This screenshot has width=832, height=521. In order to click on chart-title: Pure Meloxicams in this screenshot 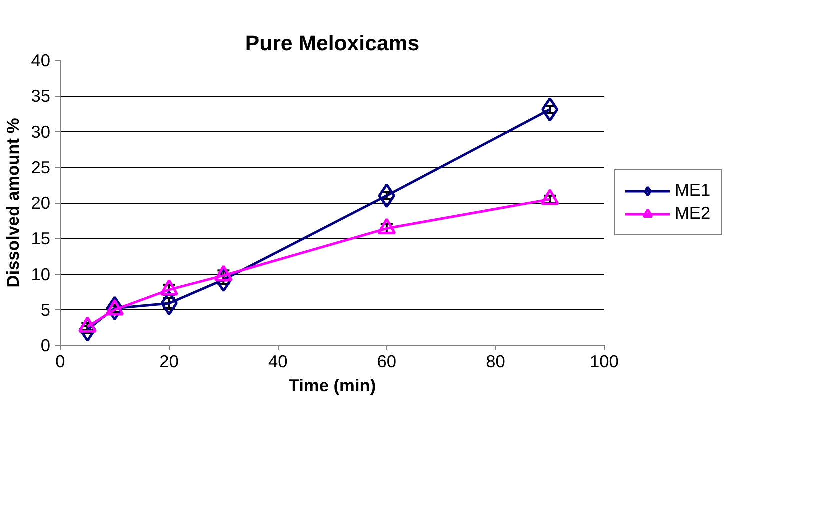, I will do `click(332, 44)`.